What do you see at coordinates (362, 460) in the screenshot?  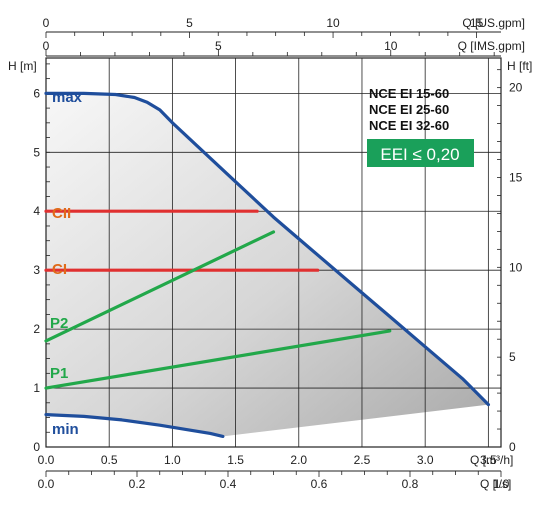 I see `tick-label-x-m3h: 2.5` at bounding box center [362, 460].